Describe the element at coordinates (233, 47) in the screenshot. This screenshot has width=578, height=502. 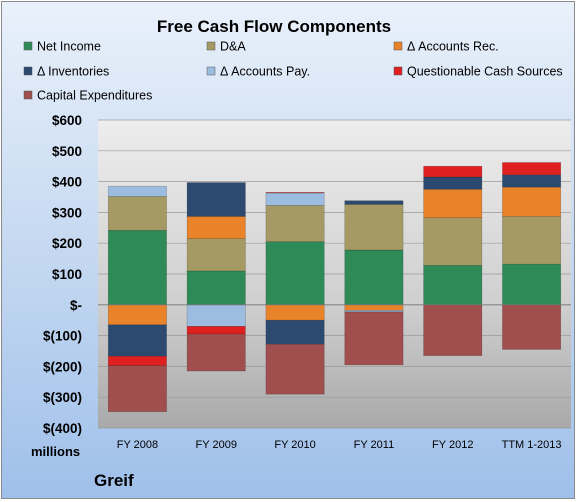
I see `legend-label: D&A` at that location.